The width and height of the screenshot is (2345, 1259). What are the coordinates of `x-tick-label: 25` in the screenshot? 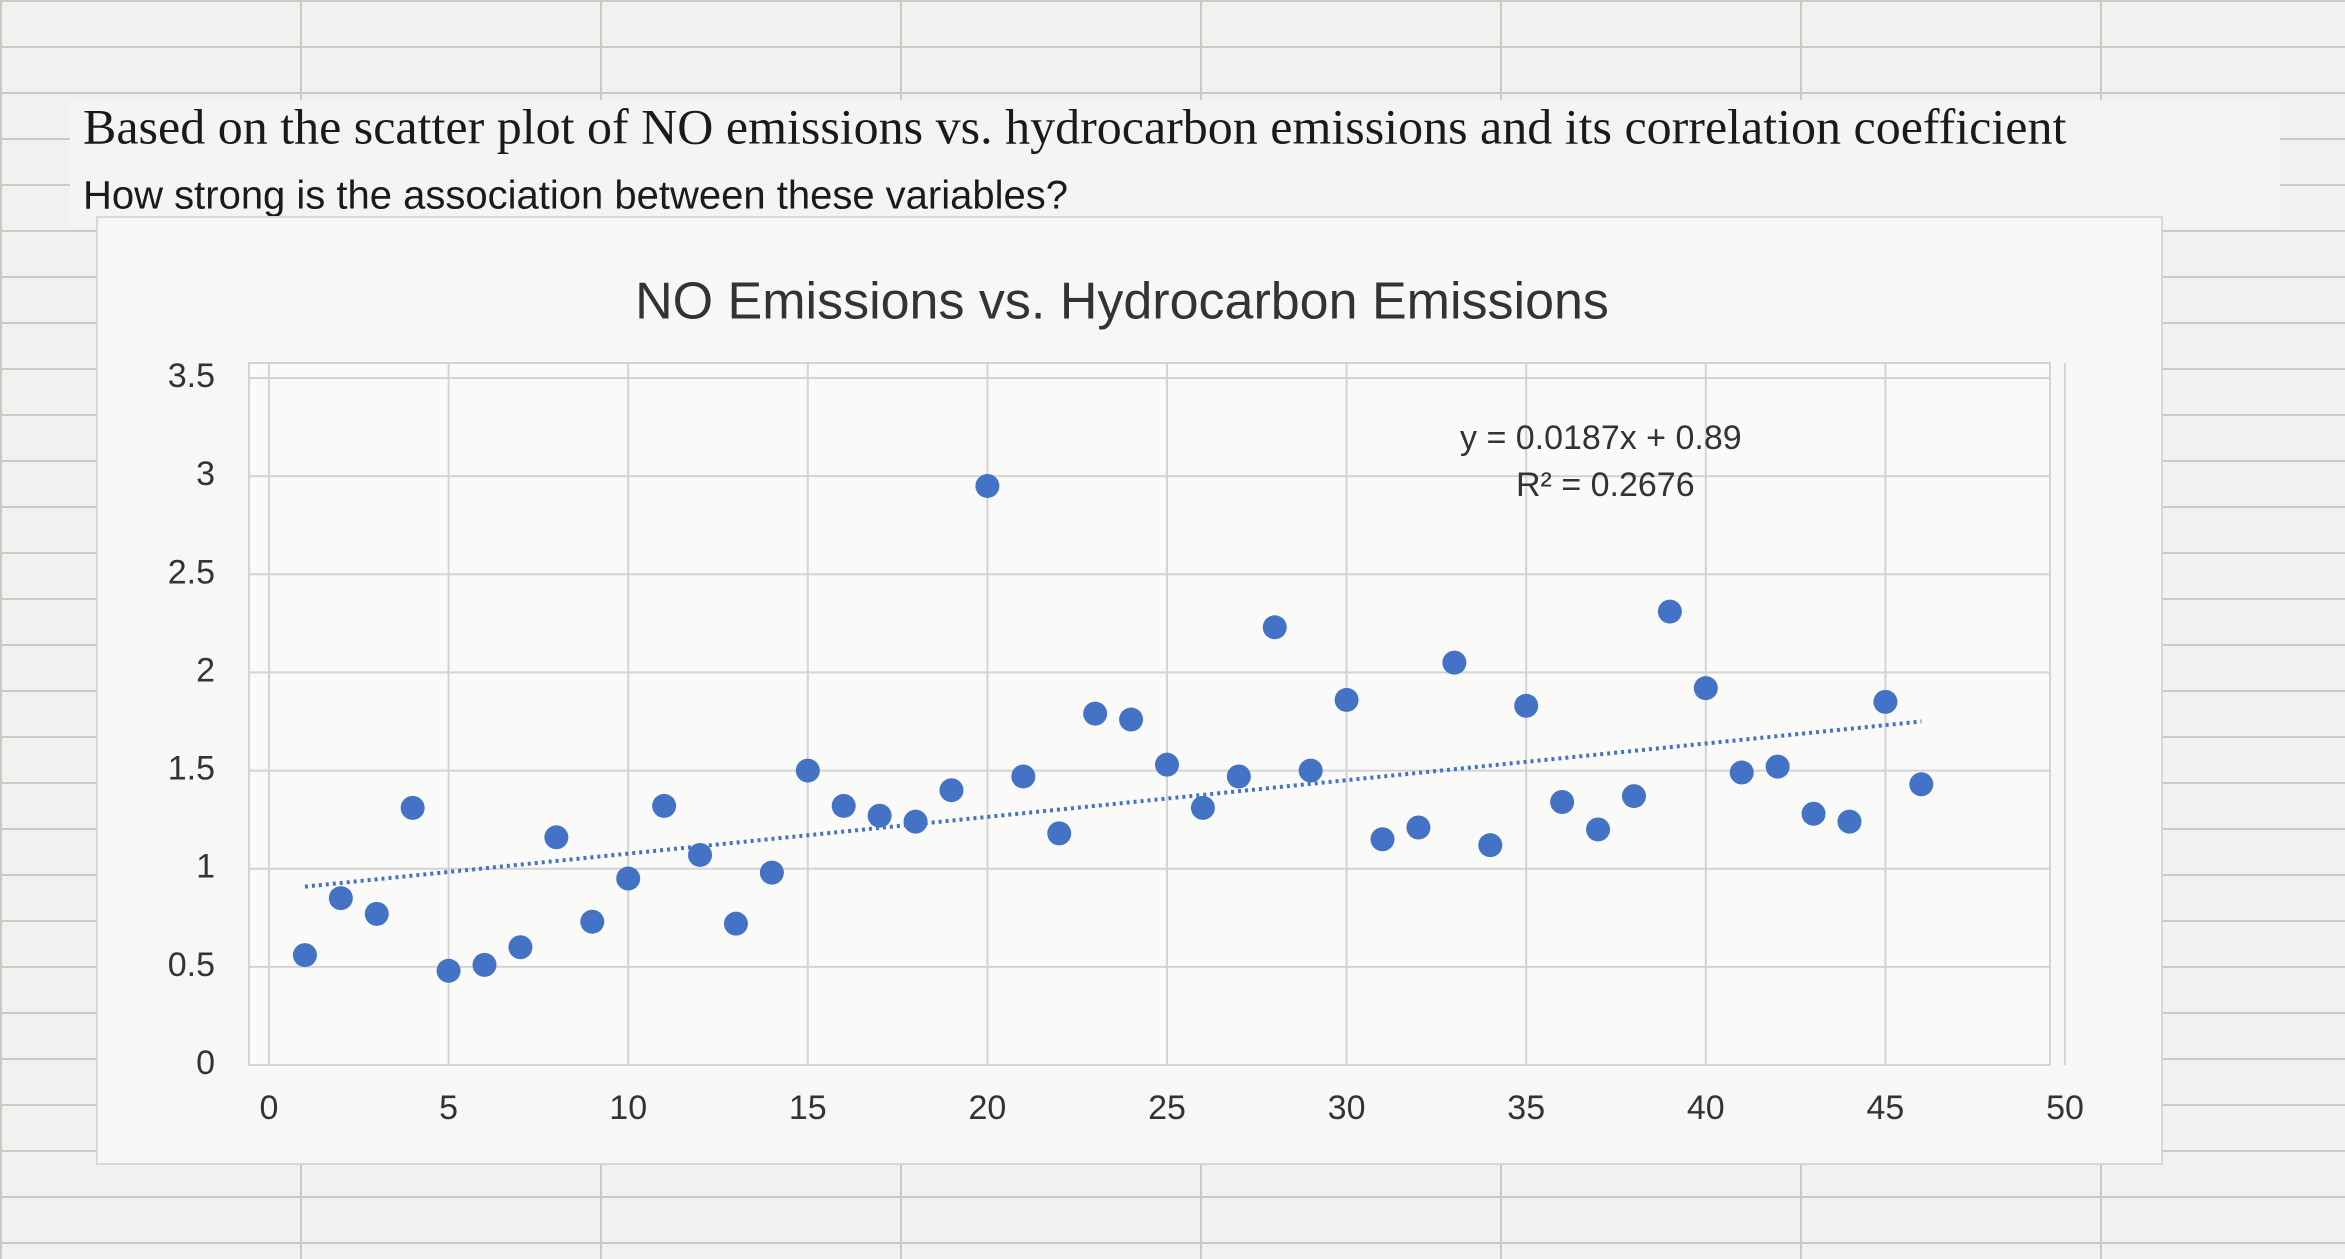 It's located at (1167, 1108).